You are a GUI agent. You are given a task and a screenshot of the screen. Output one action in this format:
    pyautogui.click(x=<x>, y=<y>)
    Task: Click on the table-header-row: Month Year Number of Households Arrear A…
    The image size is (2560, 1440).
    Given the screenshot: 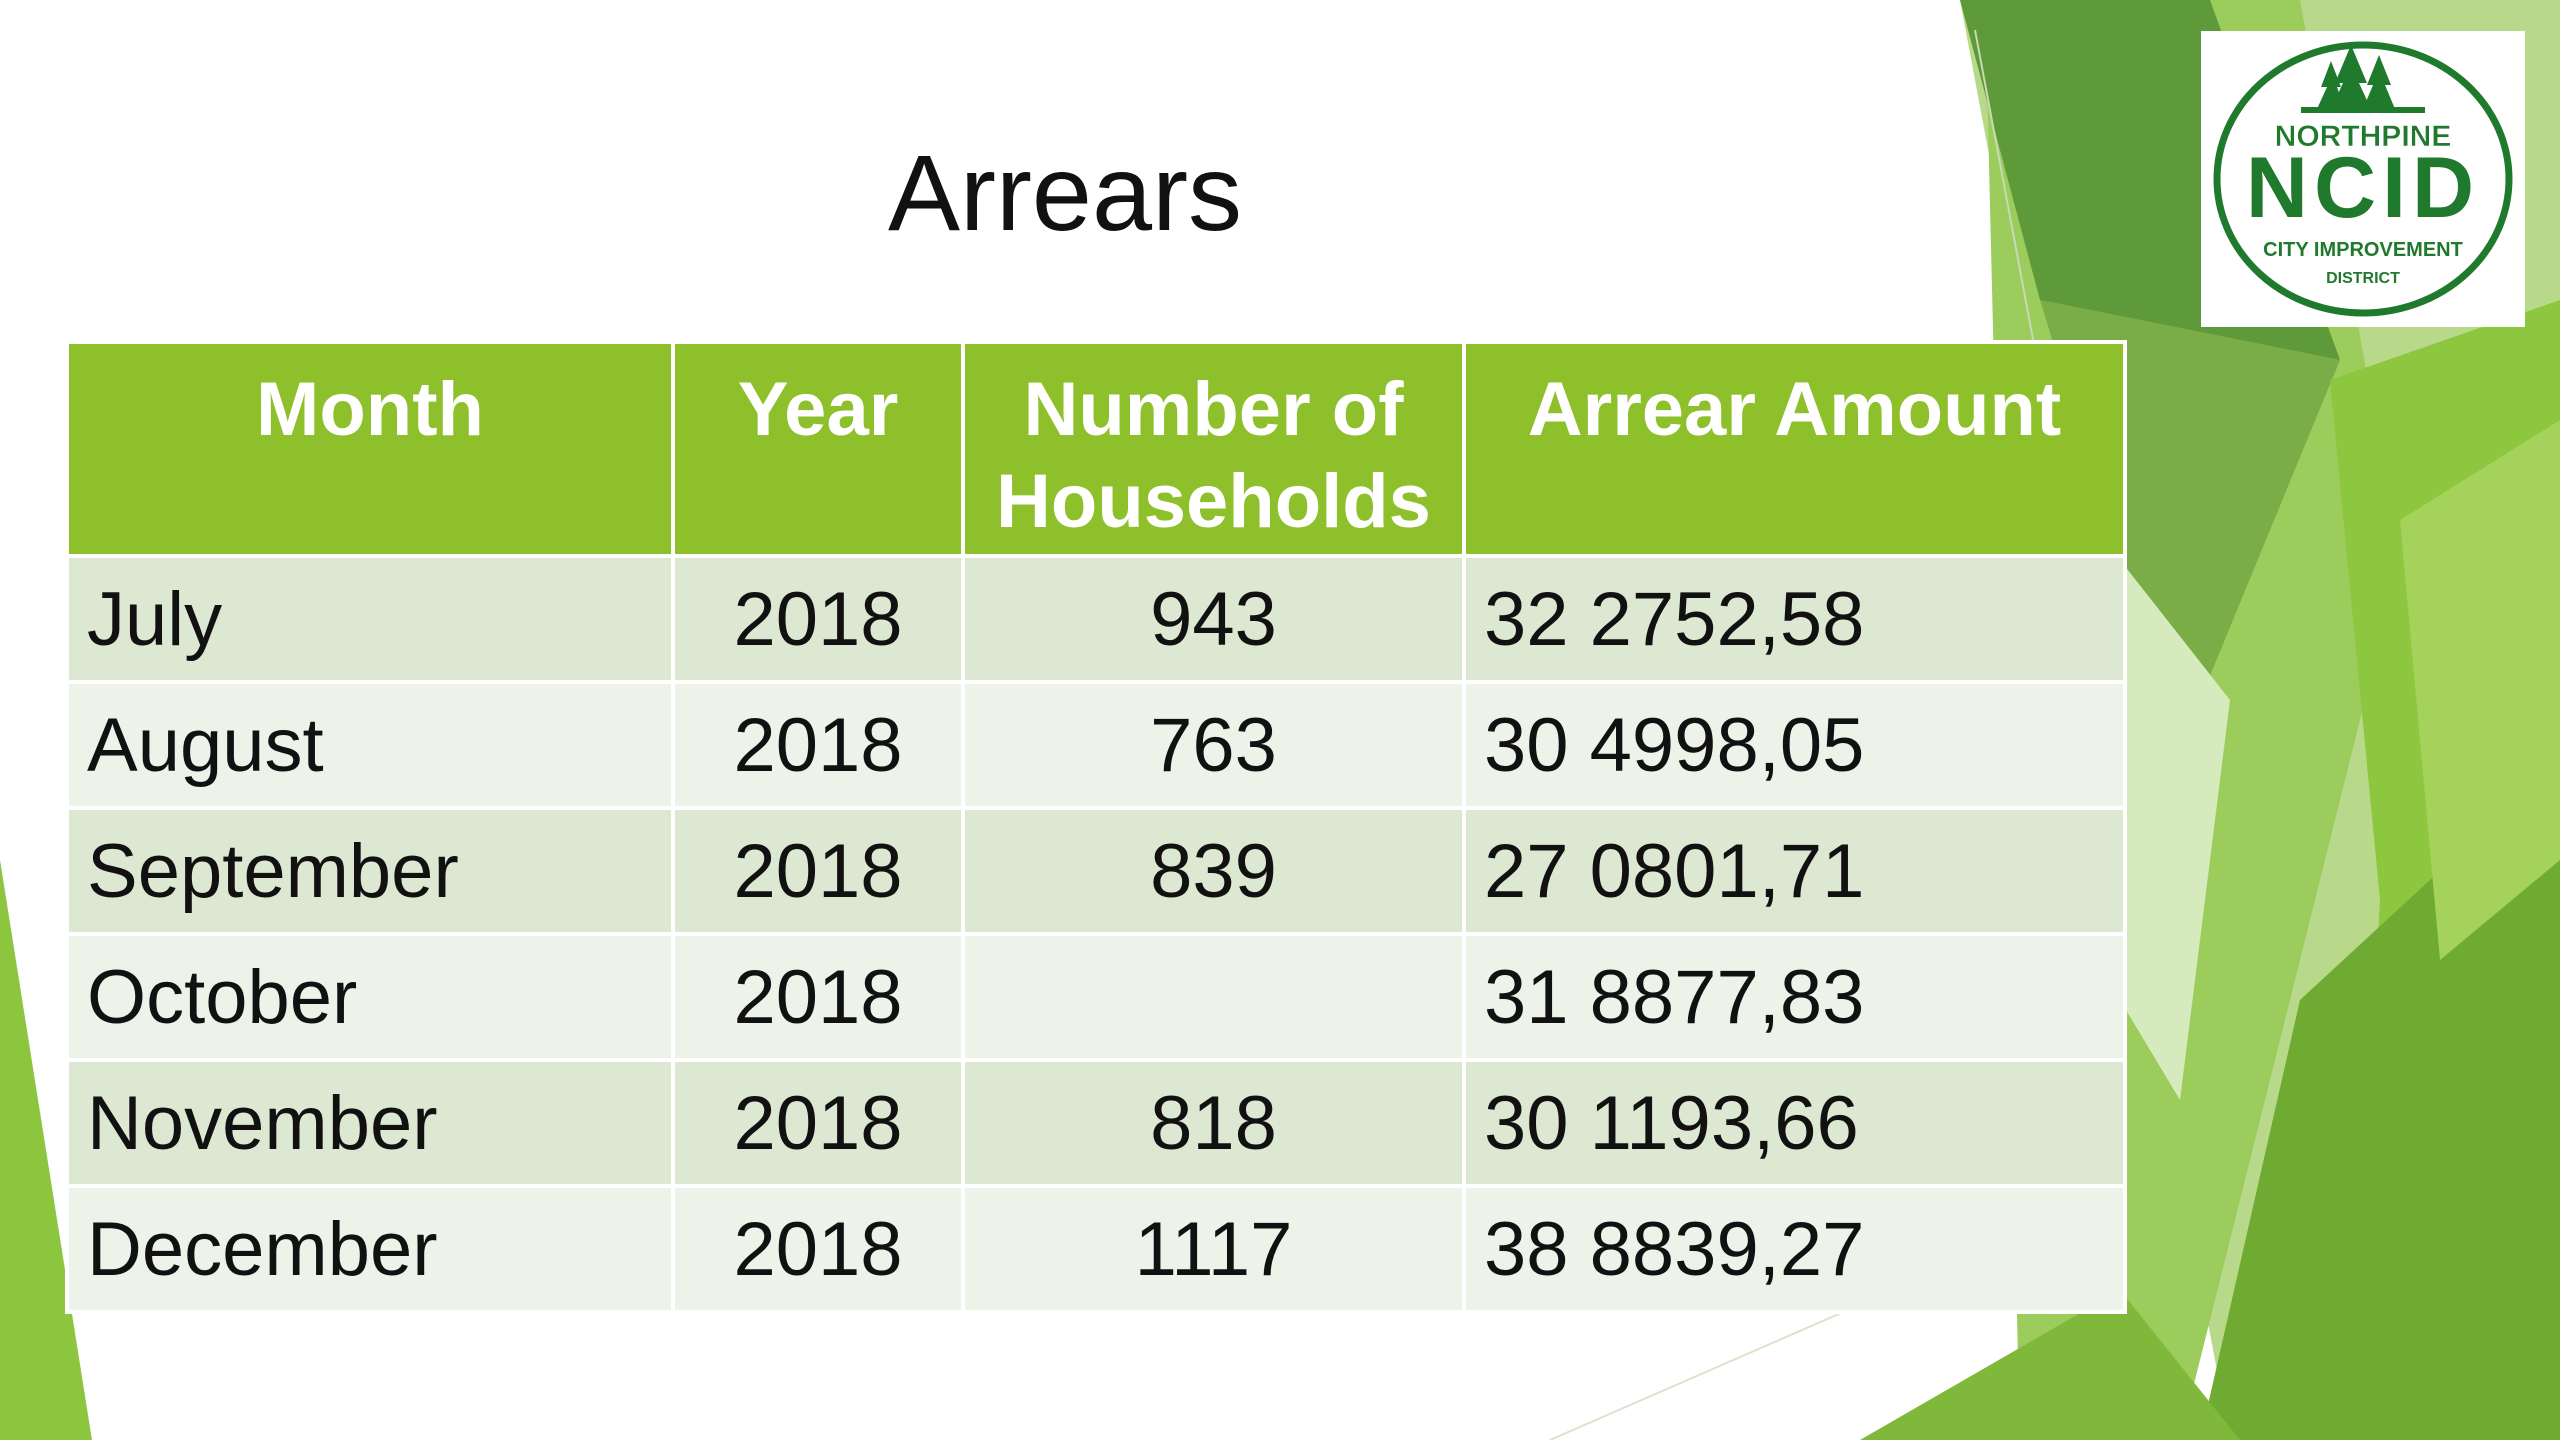 What is the action you would take?
    pyautogui.click(x=1096, y=449)
    